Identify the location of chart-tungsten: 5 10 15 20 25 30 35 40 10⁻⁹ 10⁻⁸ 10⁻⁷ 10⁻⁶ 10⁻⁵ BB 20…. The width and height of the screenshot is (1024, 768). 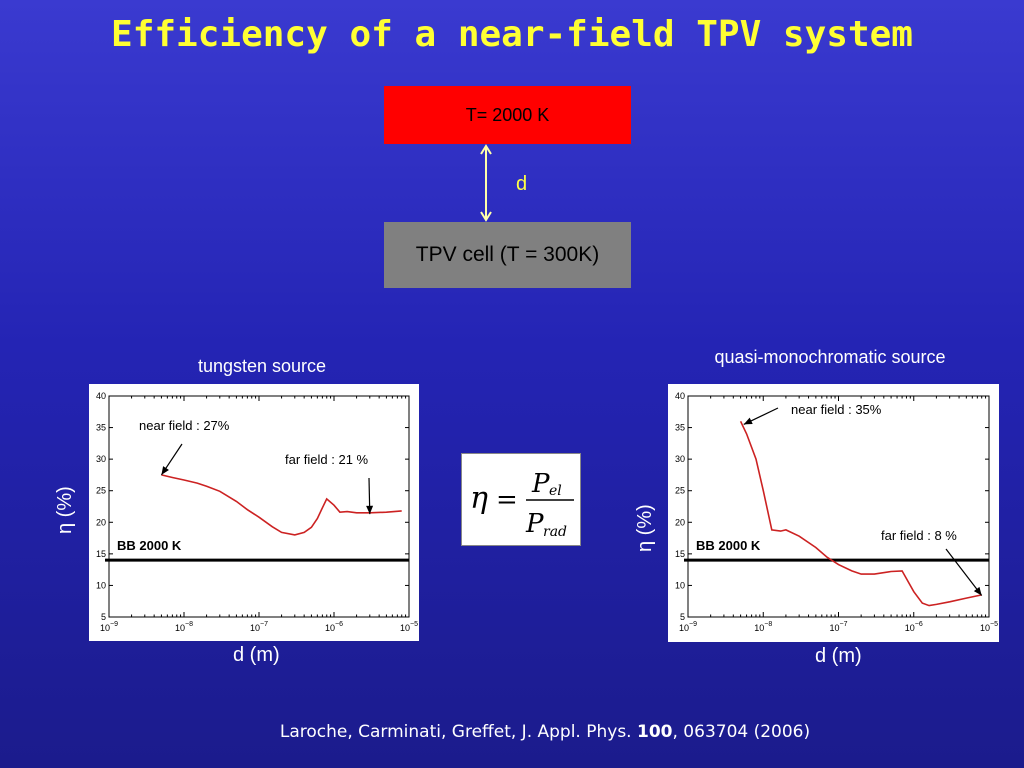
(254, 512).